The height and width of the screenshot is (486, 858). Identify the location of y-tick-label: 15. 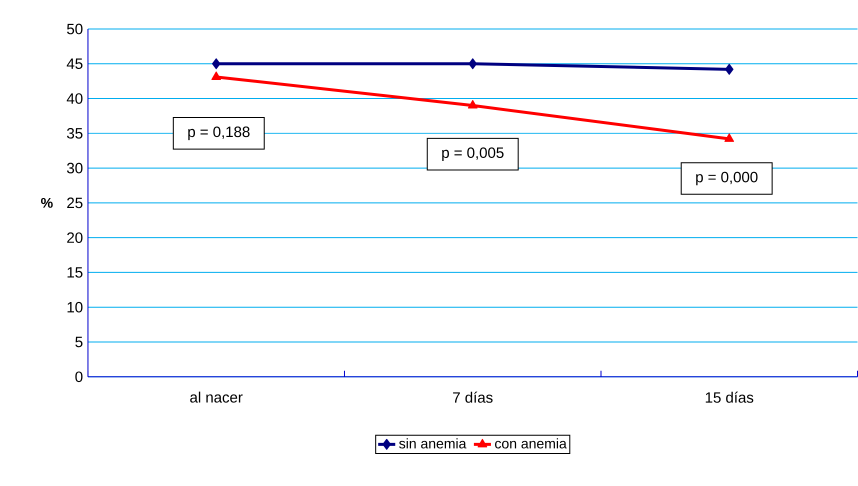
(75, 272).